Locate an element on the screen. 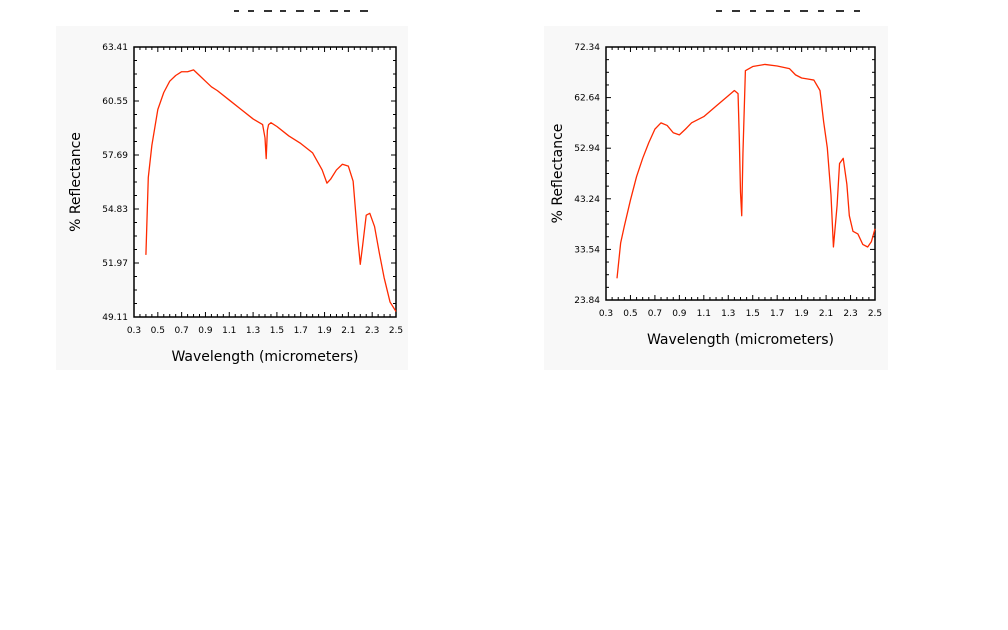  y-tick-label: 60.55 is located at coordinates (115, 102).